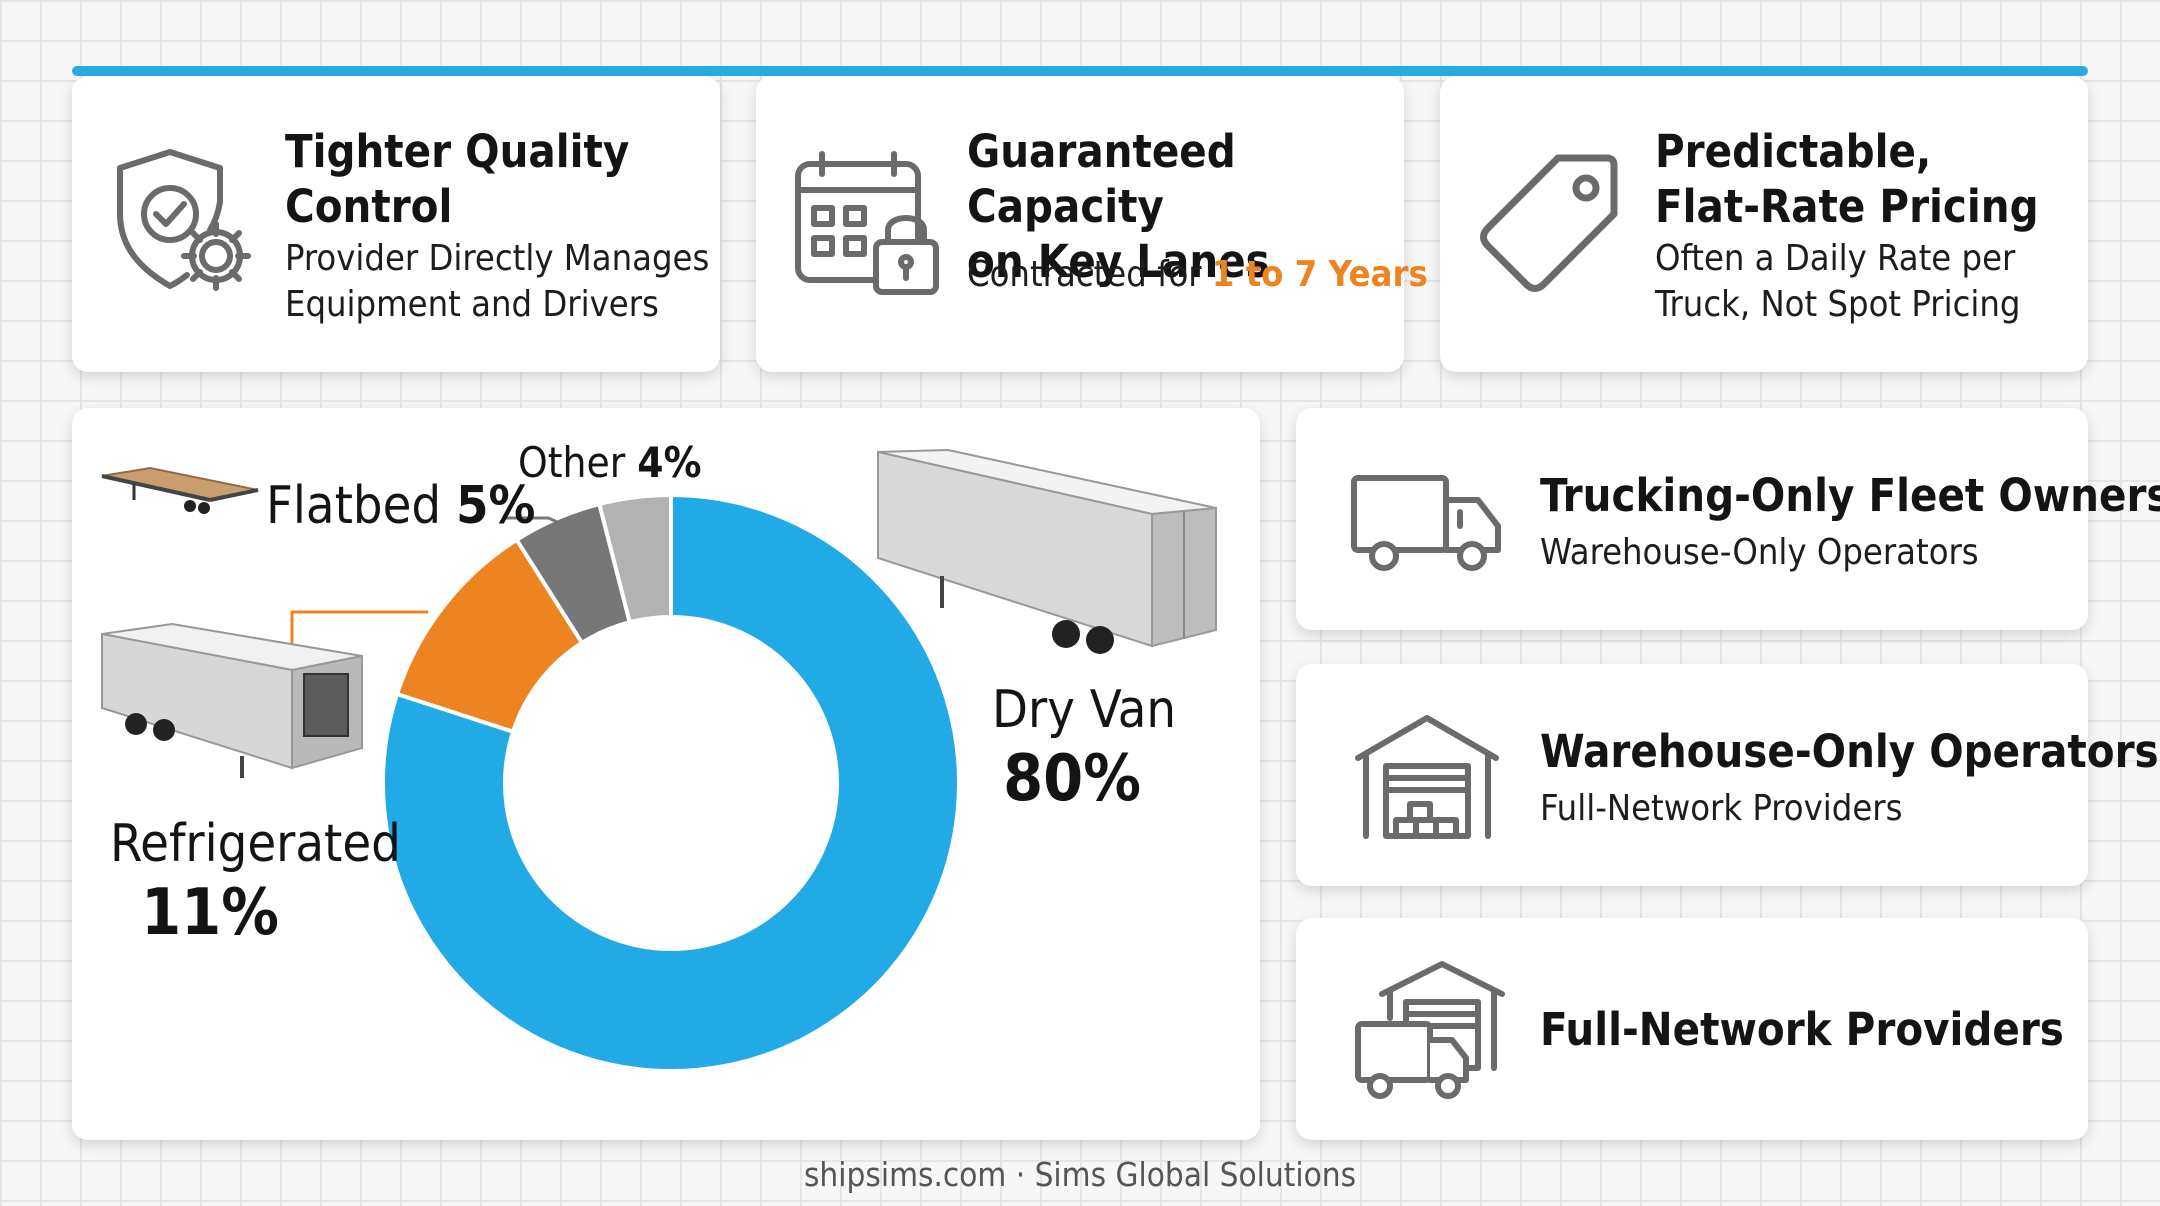 The width and height of the screenshot is (2160, 1206). I want to click on feature-title: Guaranteed Capacity on Key Lanes, so click(1118, 206).